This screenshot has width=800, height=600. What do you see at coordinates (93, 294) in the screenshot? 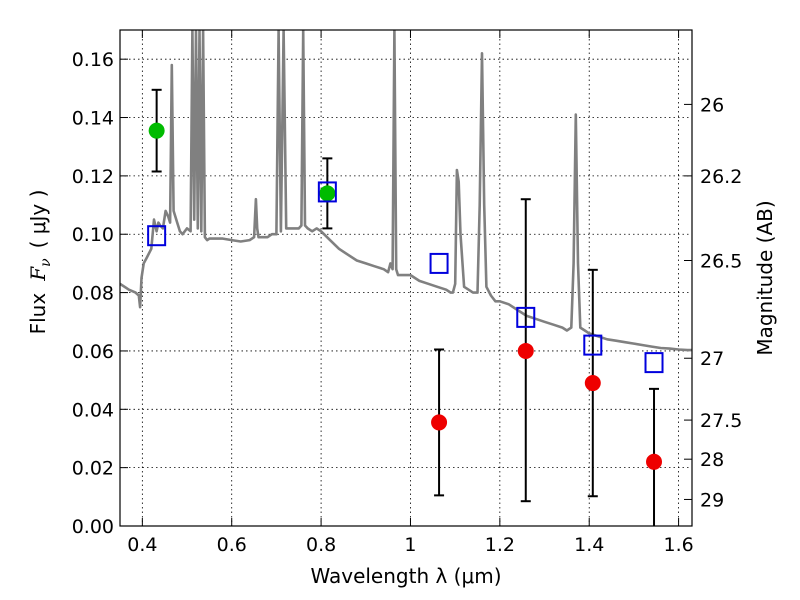
I see `y-tick-label: 0.08` at bounding box center [93, 294].